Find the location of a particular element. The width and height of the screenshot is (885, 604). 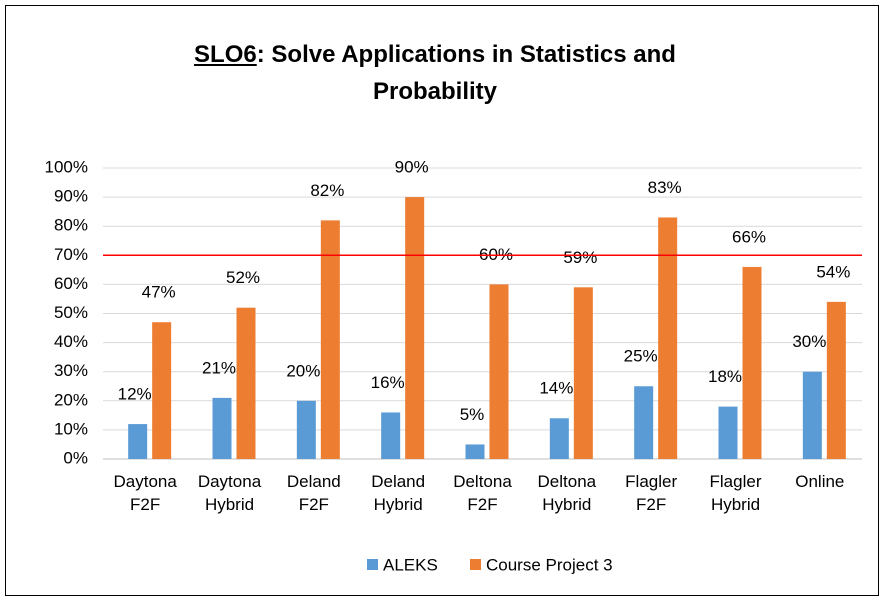

y-tick-label: 100% is located at coordinates (66, 166).